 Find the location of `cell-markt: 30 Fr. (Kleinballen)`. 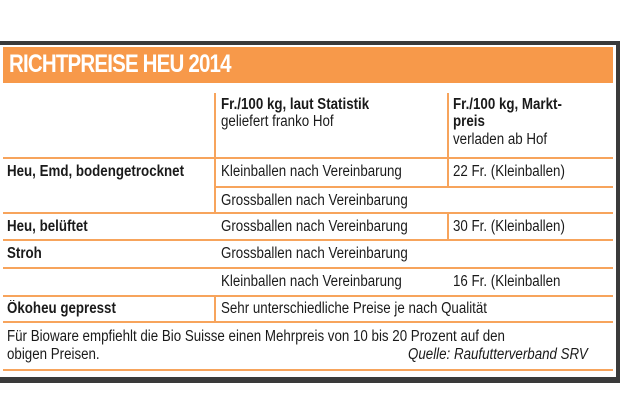

cell-markt: 30 Fr. (Kleinballen) is located at coordinates (509, 226).